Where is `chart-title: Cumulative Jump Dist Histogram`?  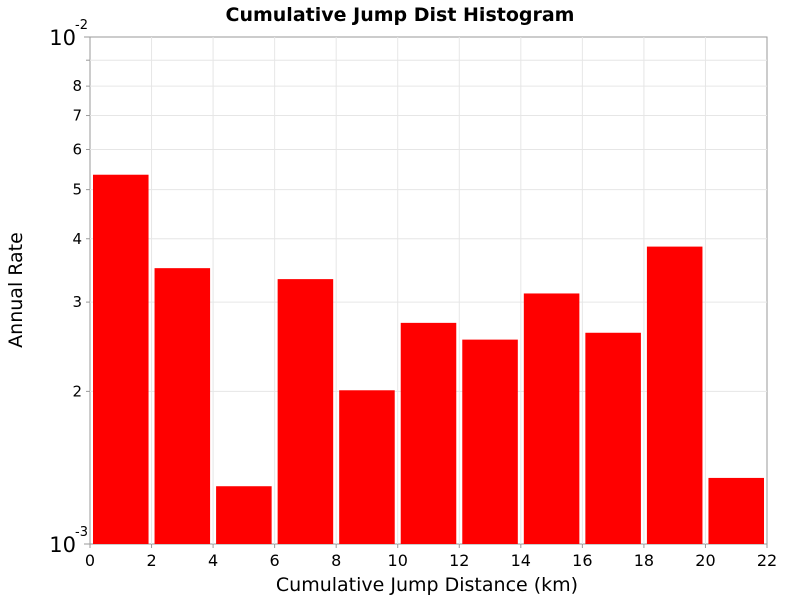 chart-title: Cumulative Jump Dist Histogram is located at coordinates (400, 15).